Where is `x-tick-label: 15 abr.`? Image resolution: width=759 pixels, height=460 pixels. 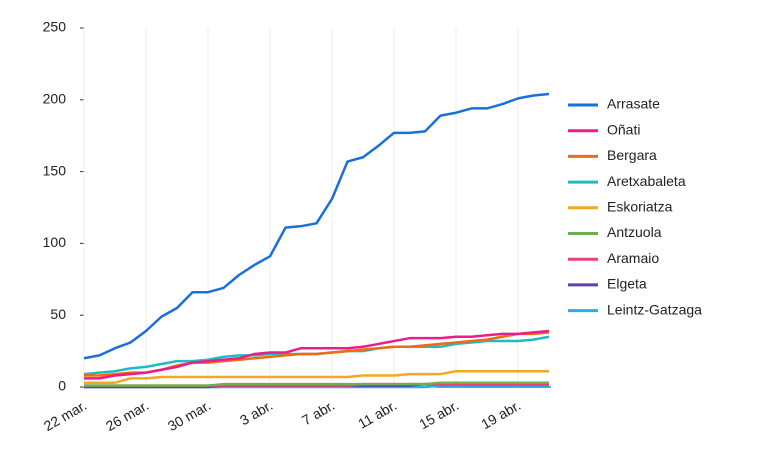 x-tick-label: 15 abr. is located at coordinates (438, 414).